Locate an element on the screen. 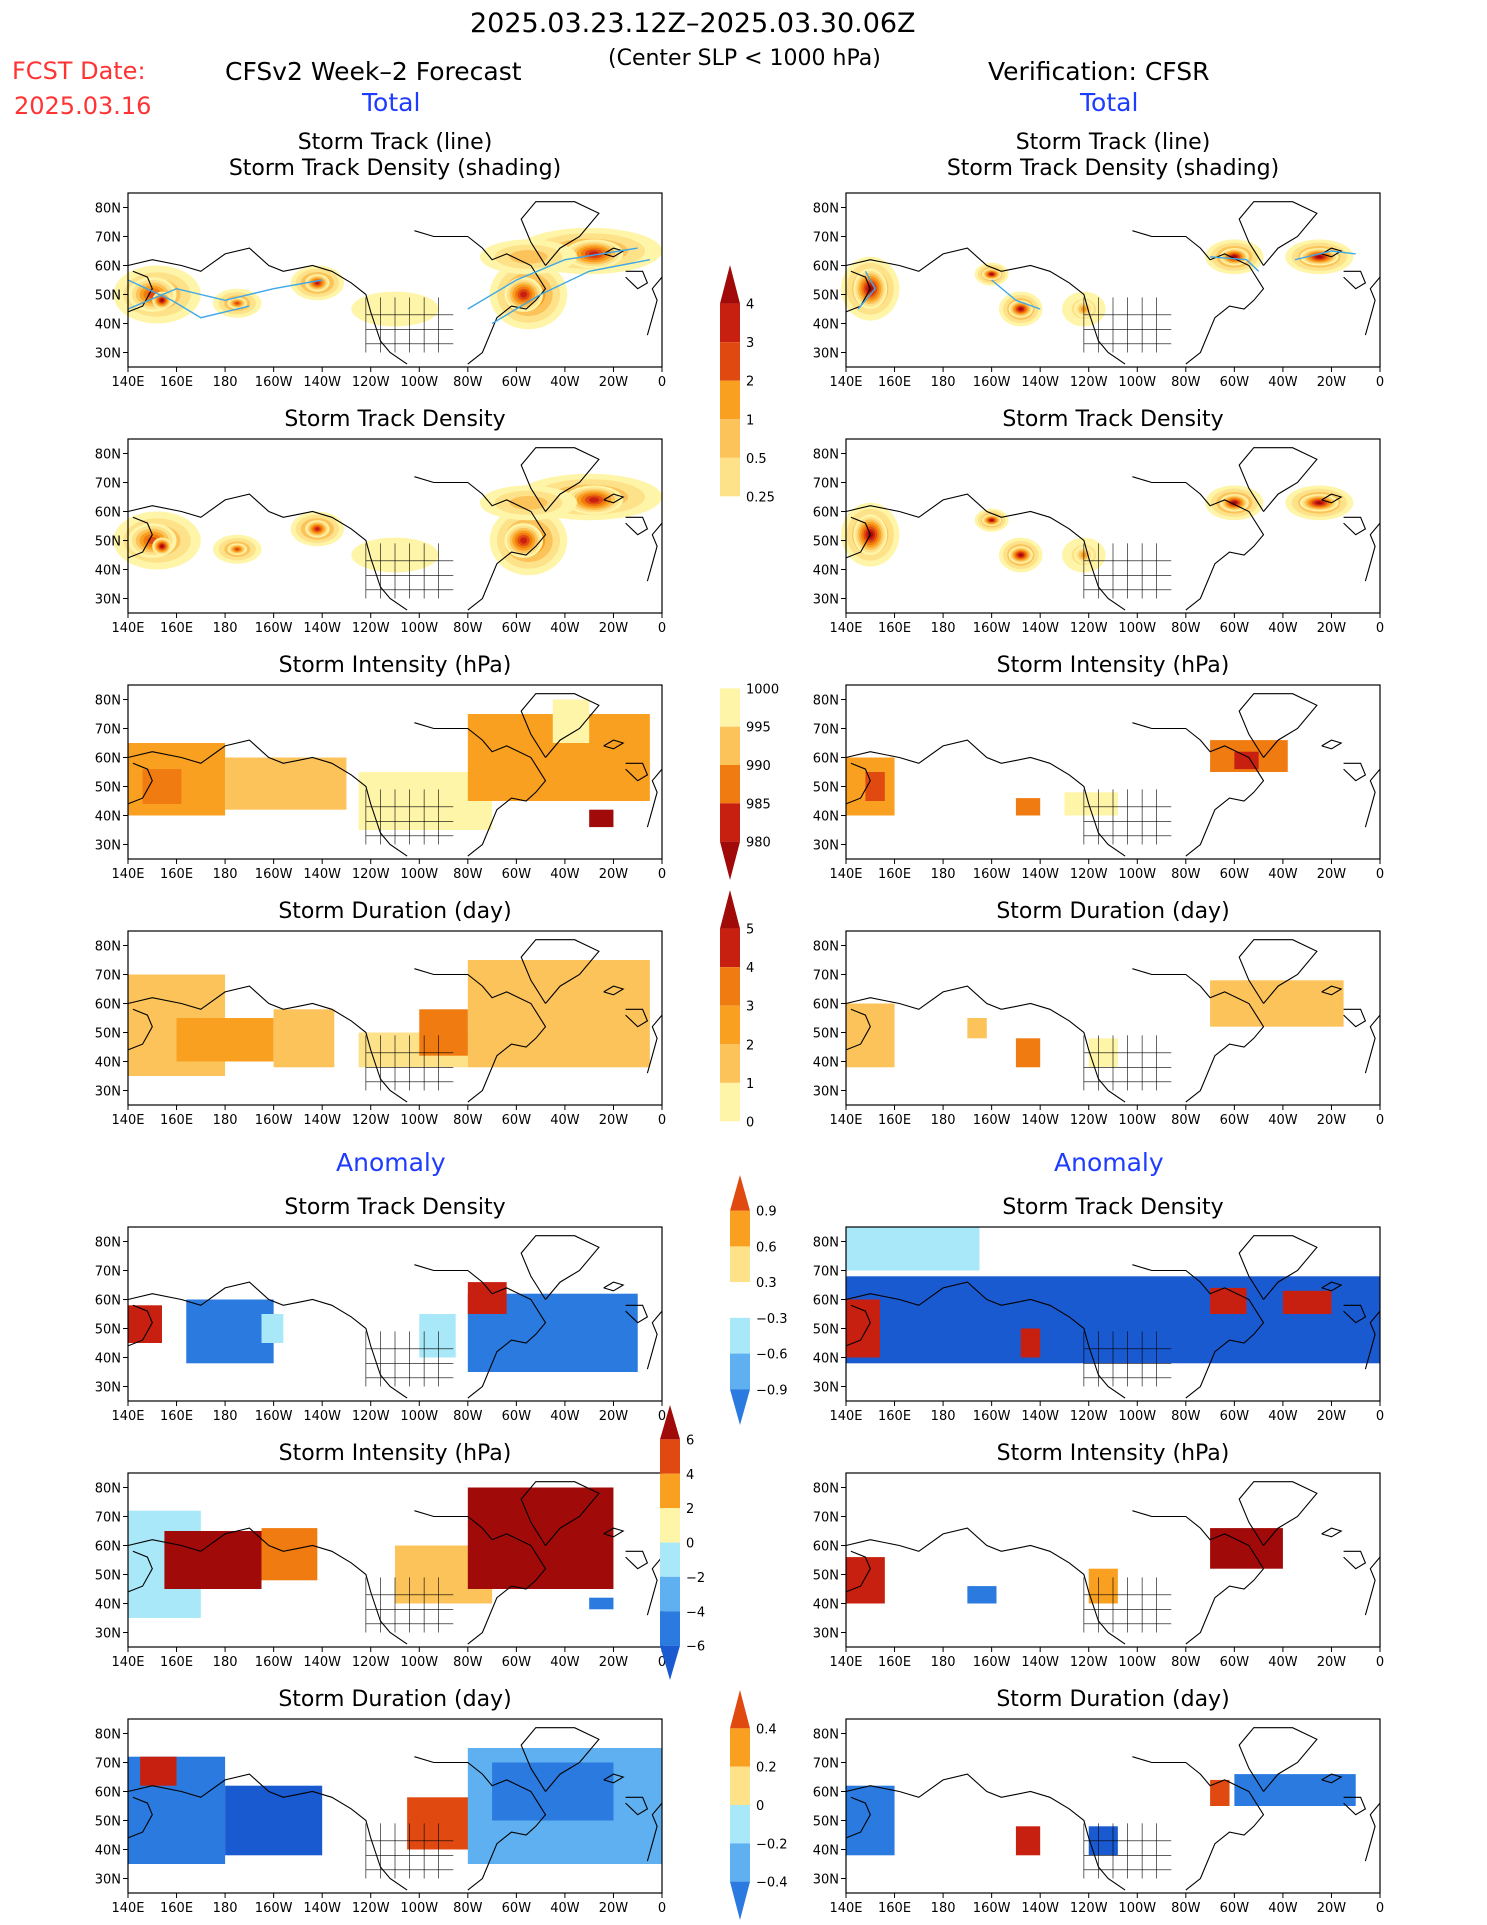 Image resolution: width=1487 pixels, height=1925 pixels. period-title: 2025.03.23.12Z–2025.03.30.06Z is located at coordinates (693, 23).